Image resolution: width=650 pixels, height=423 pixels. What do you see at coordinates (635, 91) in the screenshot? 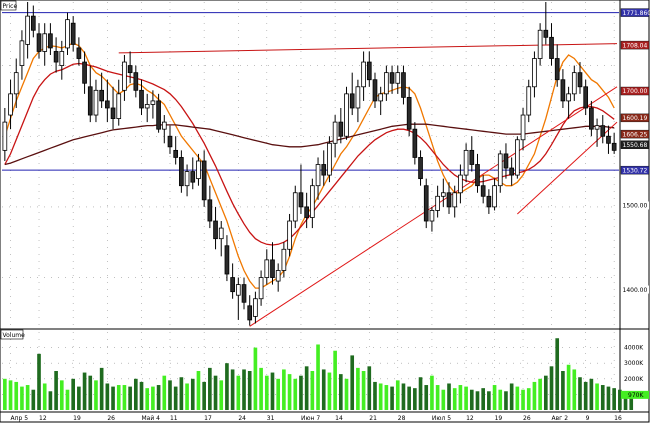
I see `price-tag-label: 1700.00` at bounding box center [635, 91].